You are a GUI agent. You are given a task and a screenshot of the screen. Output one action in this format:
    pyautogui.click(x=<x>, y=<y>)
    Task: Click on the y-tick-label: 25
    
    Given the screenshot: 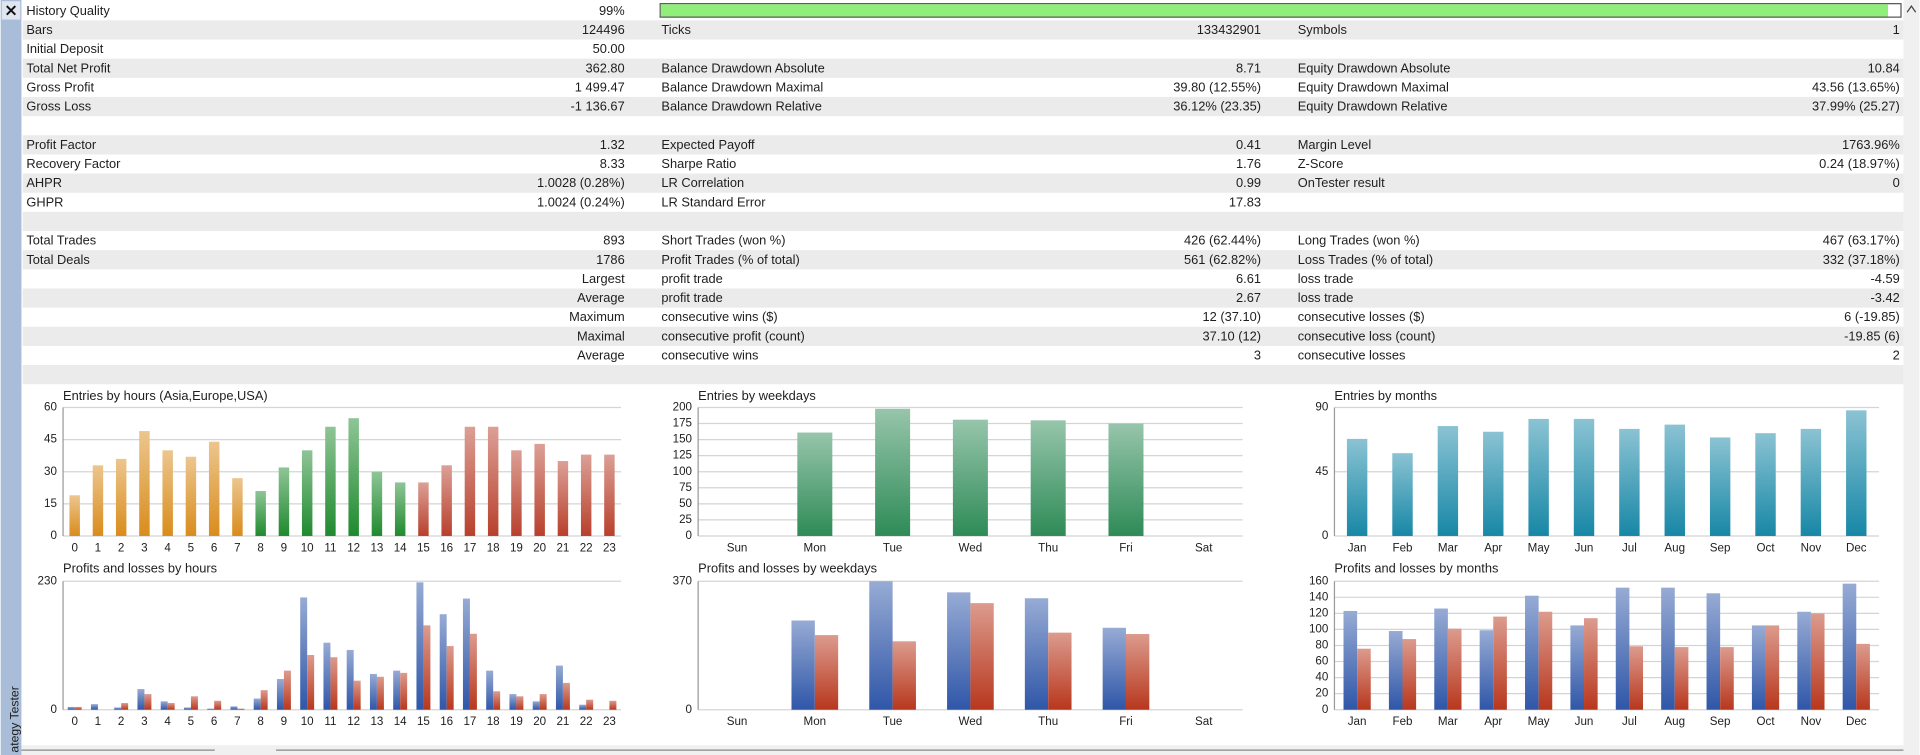 What is the action you would take?
    pyautogui.click(x=685, y=519)
    